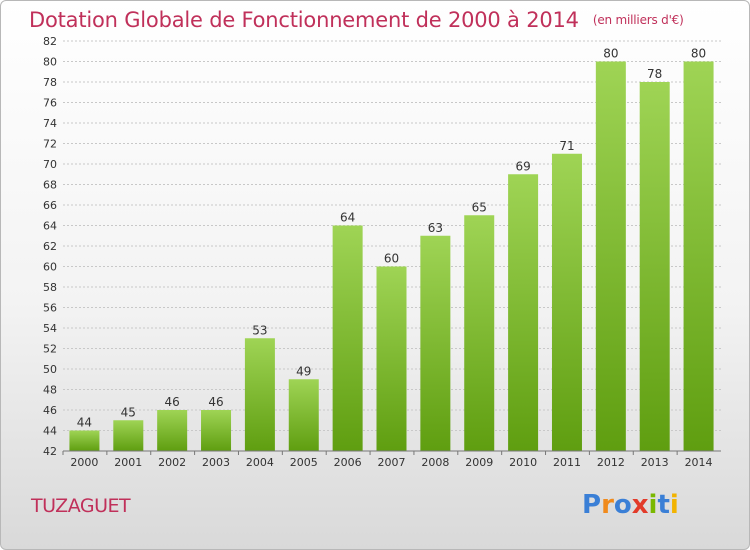 Image resolution: width=750 pixels, height=550 pixels. Describe the element at coordinates (607, 505) in the screenshot. I see `logo-letter: r` at that location.